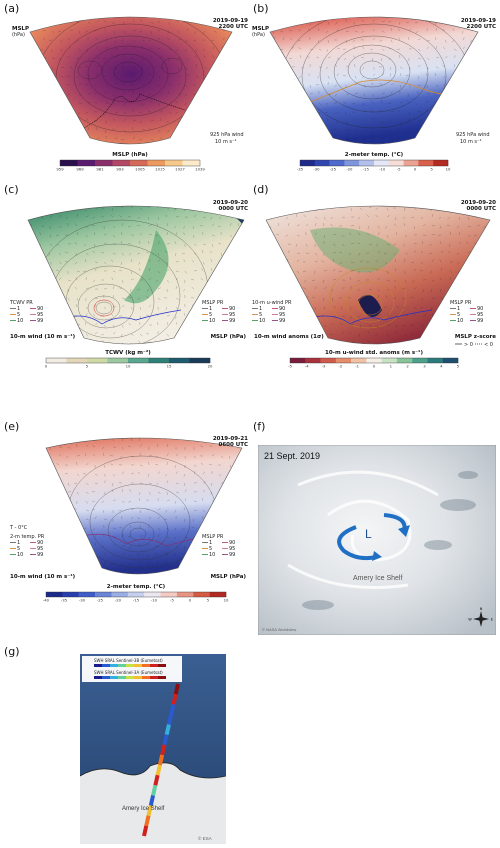 The image size is (500, 848). I want to click on panel-label-a: (a), so click(12, 8).